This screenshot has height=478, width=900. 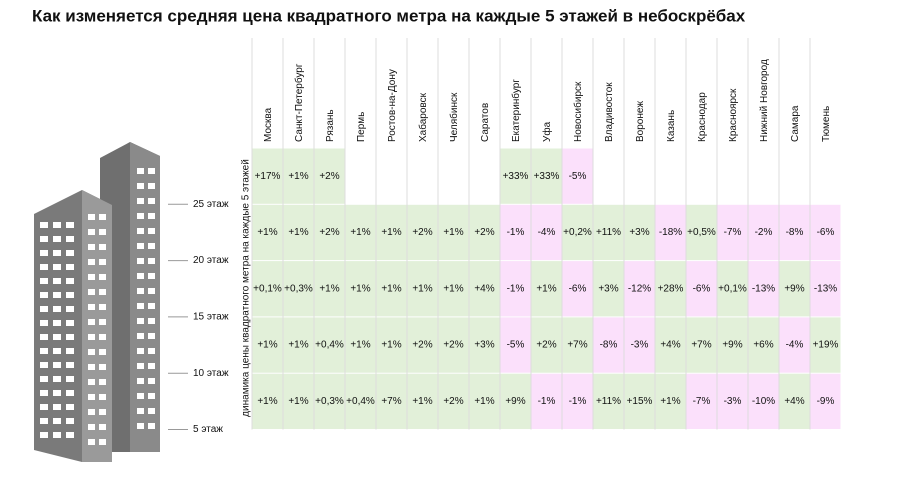 I want to click on cell: +6%, so click(x=763, y=345).